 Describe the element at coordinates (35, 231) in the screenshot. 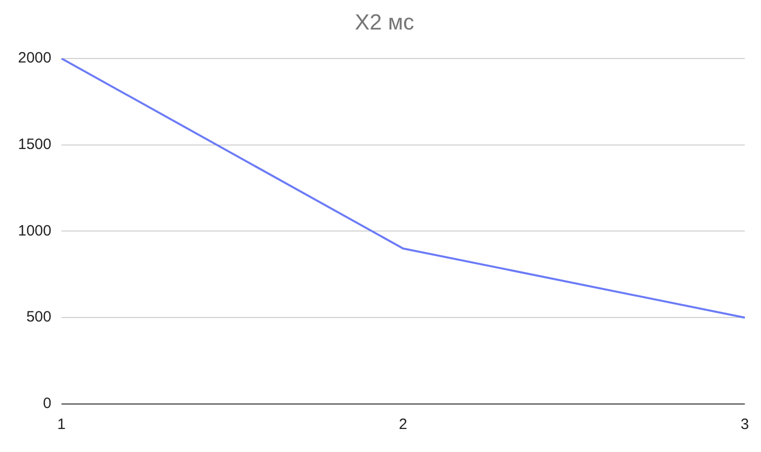

I see `y-tick-label: 1000` at that location.